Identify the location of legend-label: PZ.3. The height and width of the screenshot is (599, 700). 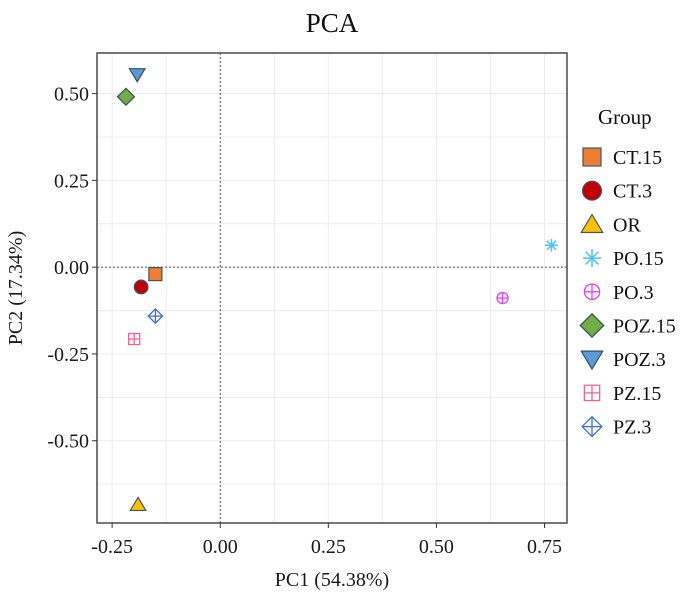
(632, 428).